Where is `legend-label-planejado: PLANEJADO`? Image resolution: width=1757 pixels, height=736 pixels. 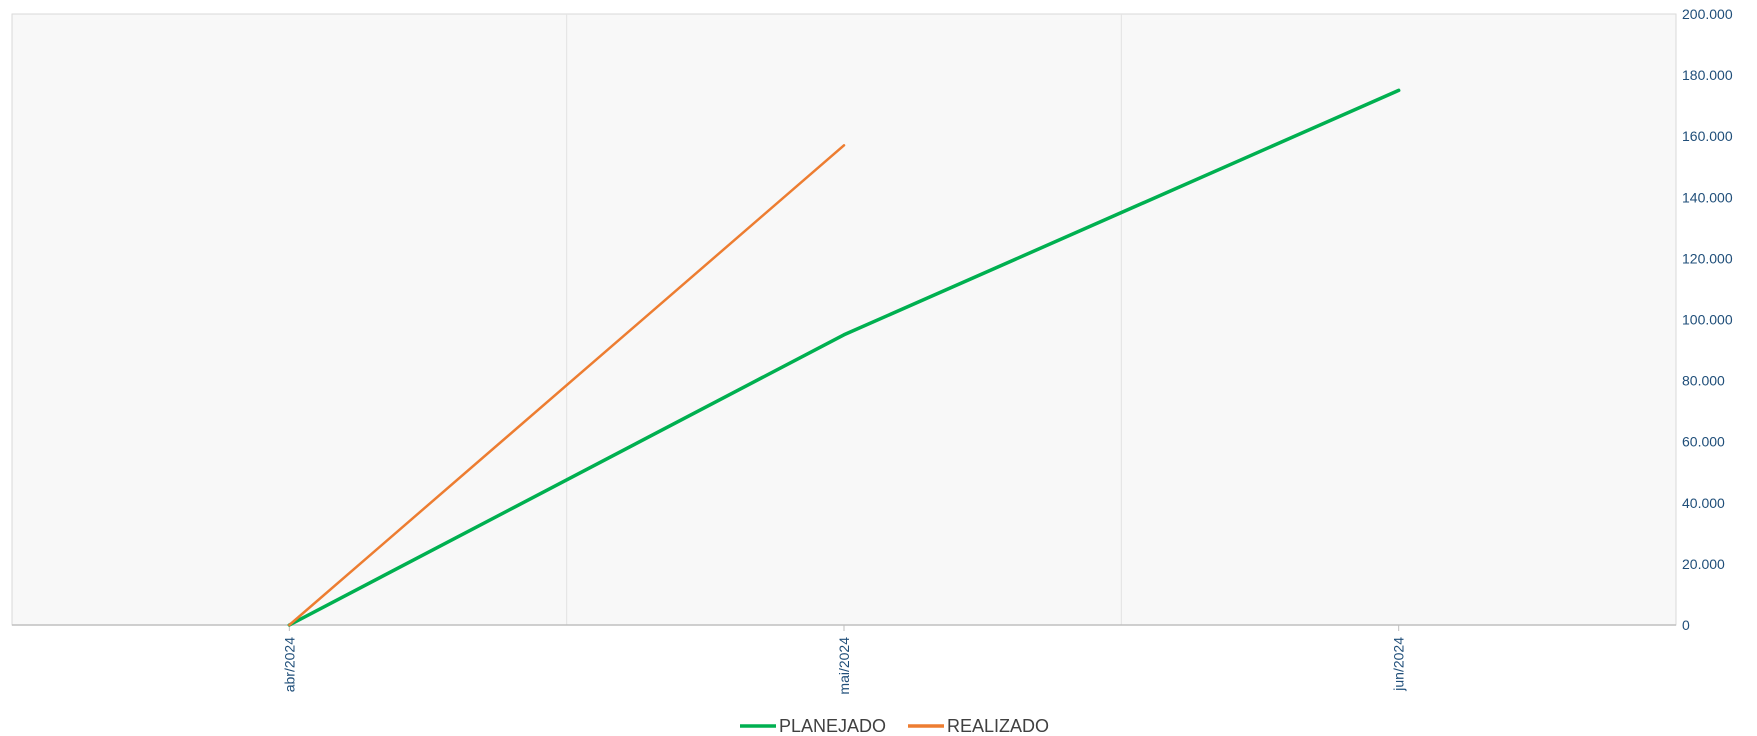 legend-label-planejado: PLANEJADO is located at coordinates (832, 726).